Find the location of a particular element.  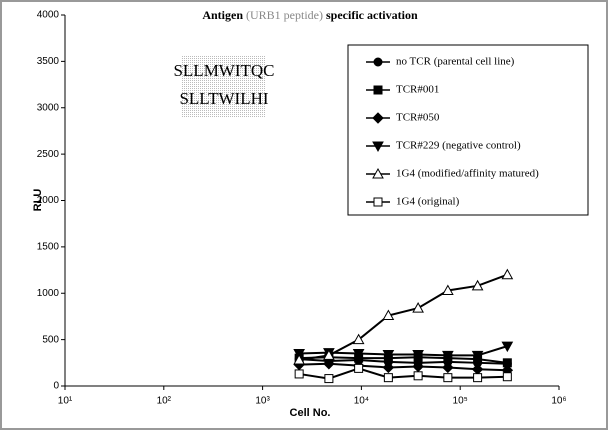

y-tick-label: 500 is located at coordinates (50, 339).